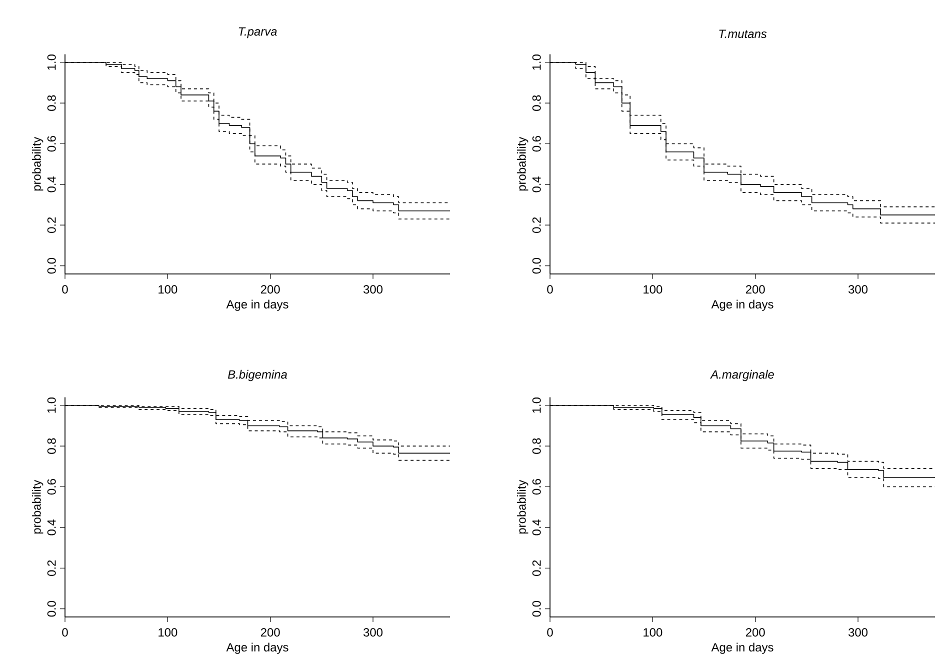  What do you see at coordinates (743, 34) in the screenshot?
I see `chart-title: T.mutans` at bounding box center [743, 34].